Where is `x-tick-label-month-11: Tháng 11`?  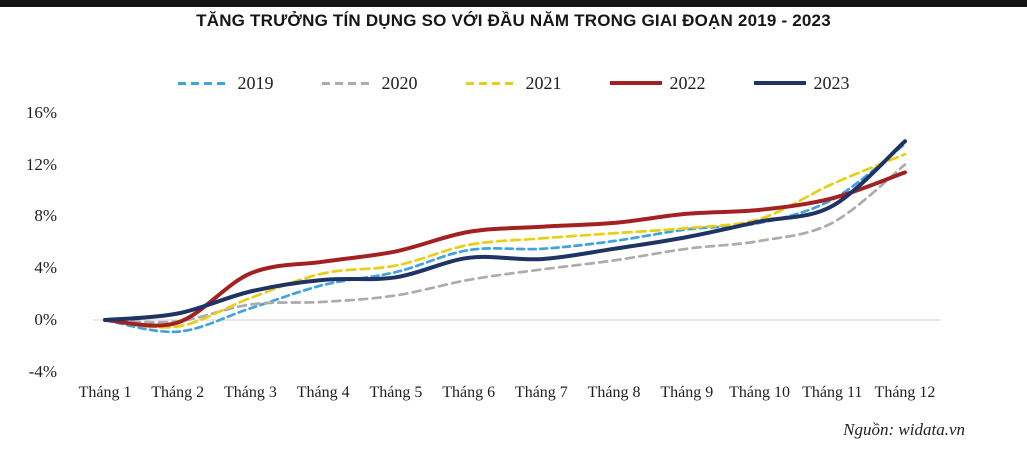
x-tick-label-month-11: Tháng 11 is located at coordinates (832, 392).